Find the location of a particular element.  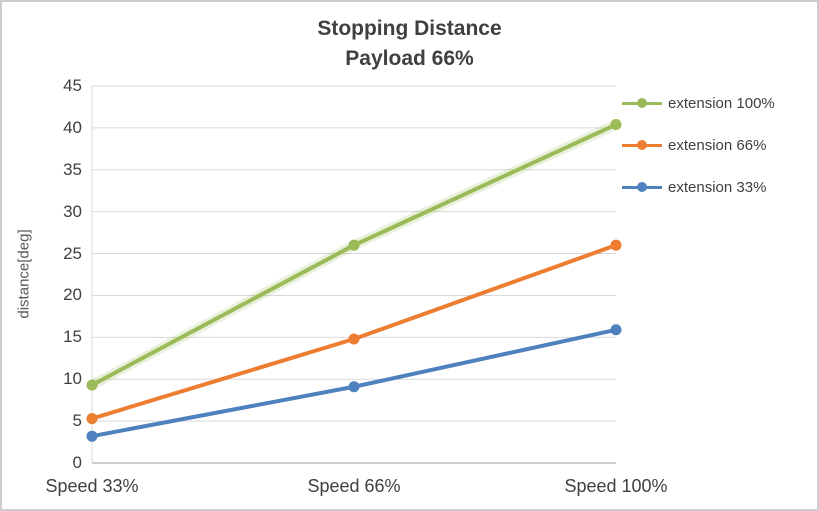

legend-label: extension 66% is located at coordinates (717, 145).